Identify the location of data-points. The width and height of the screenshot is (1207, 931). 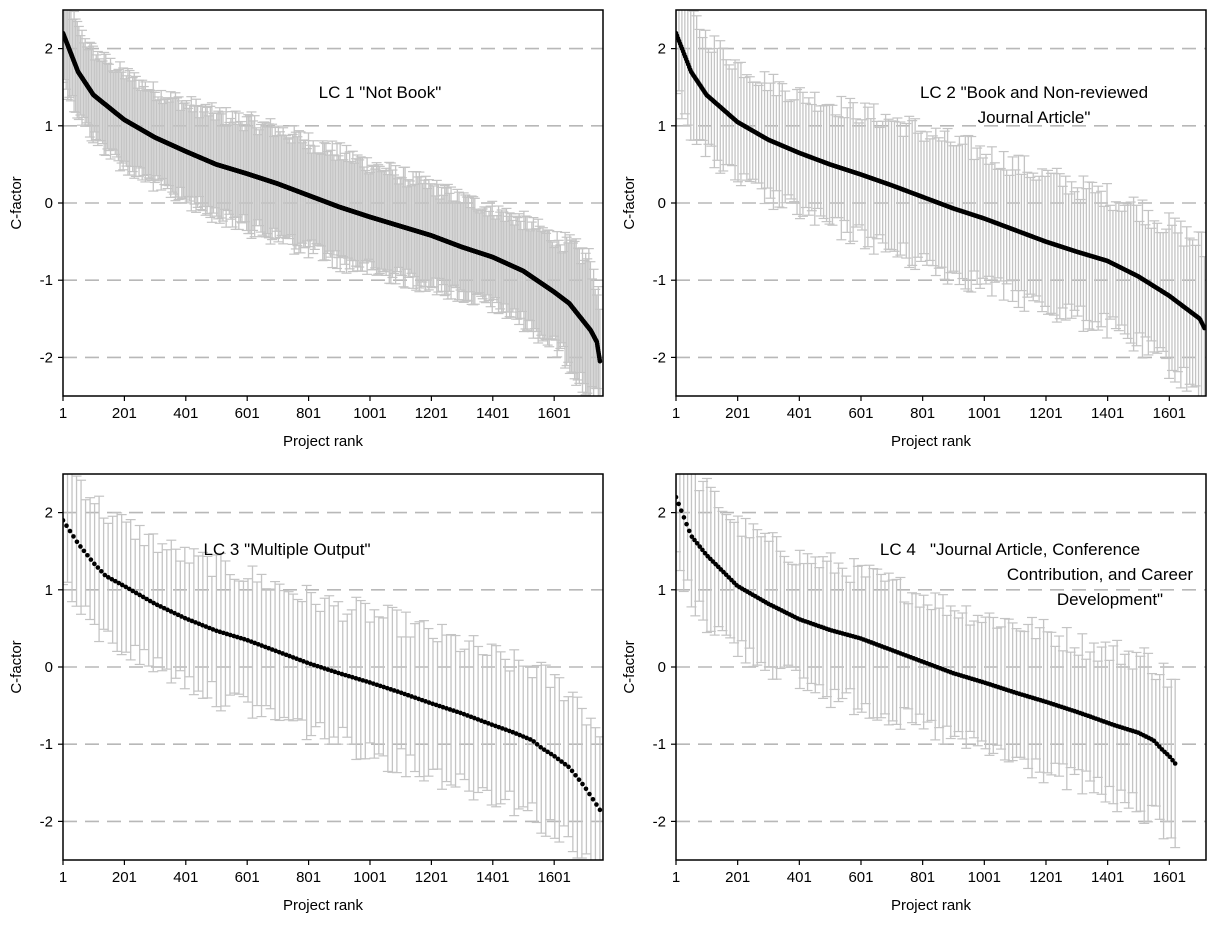
(333, 665).